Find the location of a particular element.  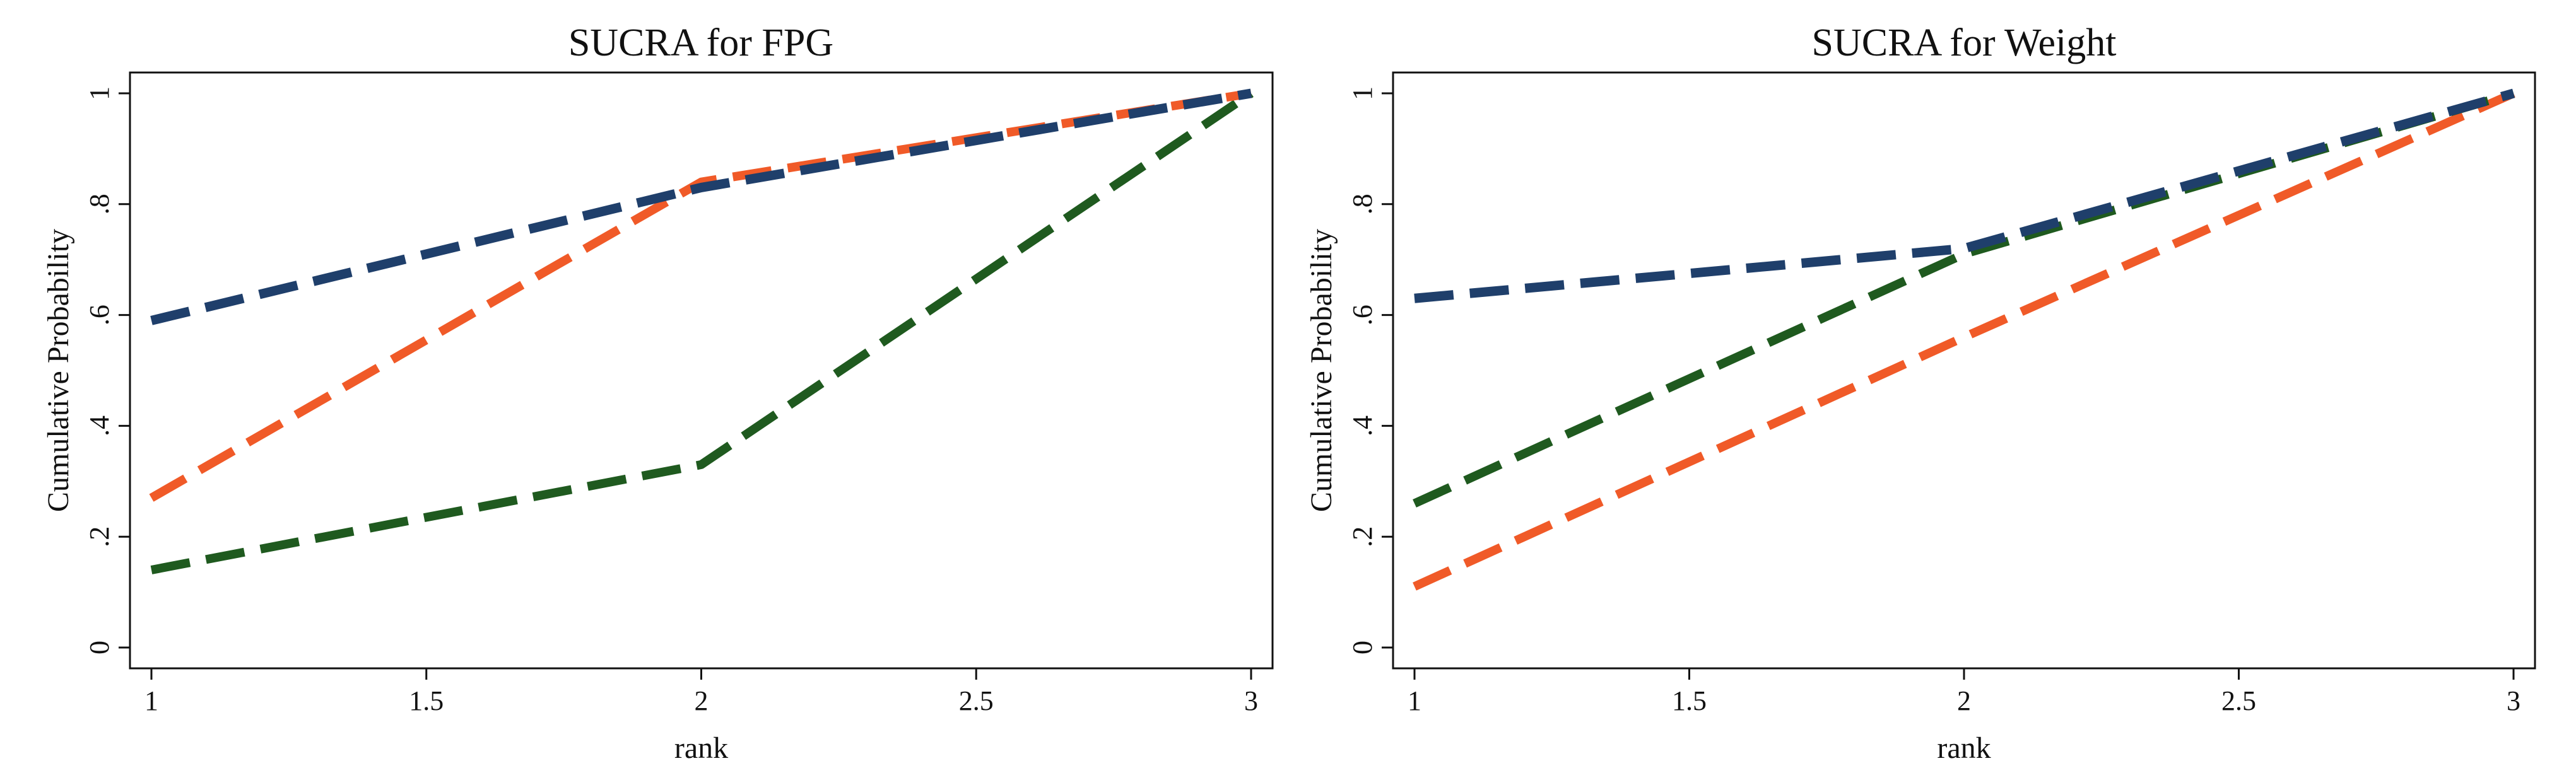

chart-title: SUCRA for Weight is located at coordinates (1963, 43).